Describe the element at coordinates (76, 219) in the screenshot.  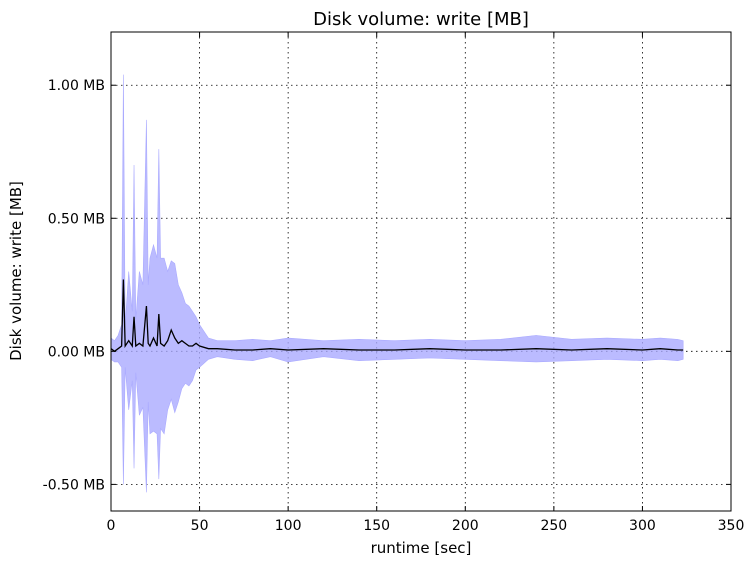
I see `y-tick-label: 0.50 MB` at that location.